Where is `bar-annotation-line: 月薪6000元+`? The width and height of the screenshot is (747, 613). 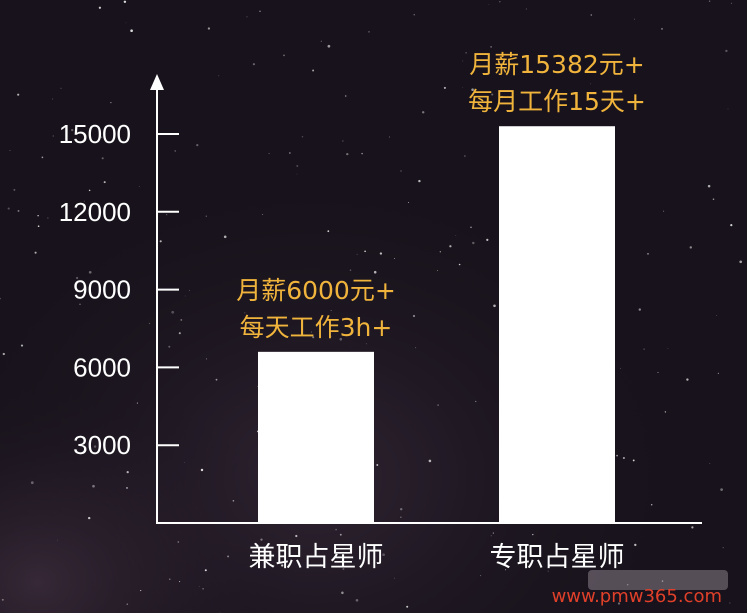 bar-annotation-line: 月薪6000元+ is located at coordinates (316, 290).